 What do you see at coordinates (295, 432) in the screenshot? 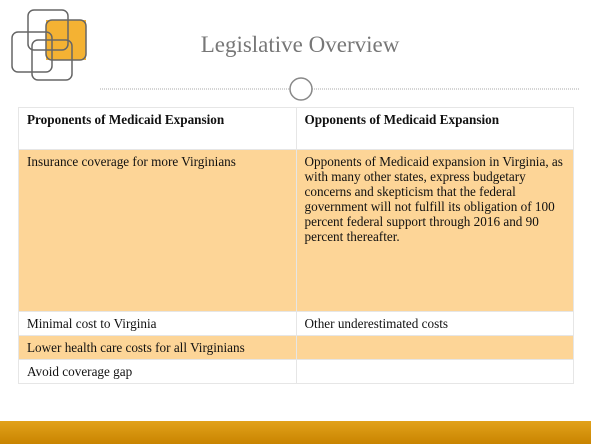
I see `footer-bar` at bounding box center [295, 432].